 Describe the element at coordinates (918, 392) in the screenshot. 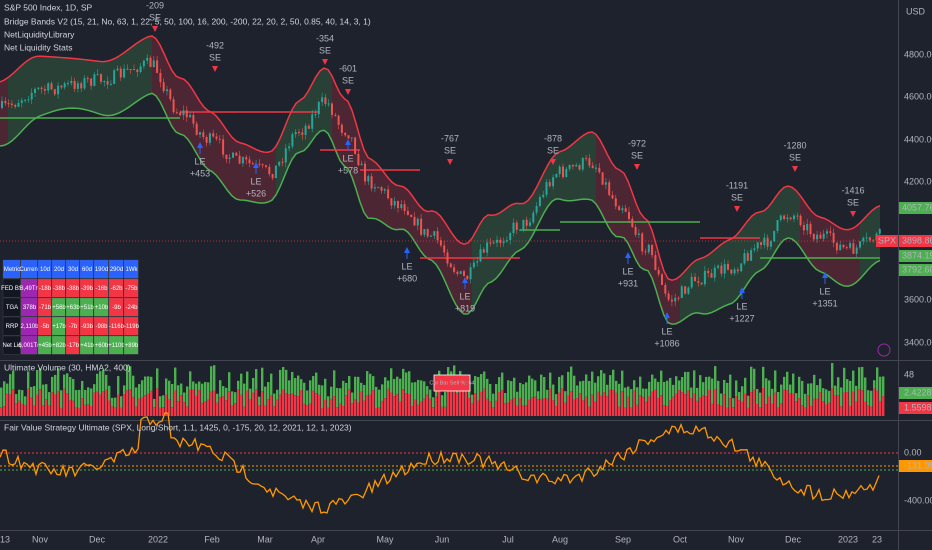

I see `value-label: 2.4228` at that location.